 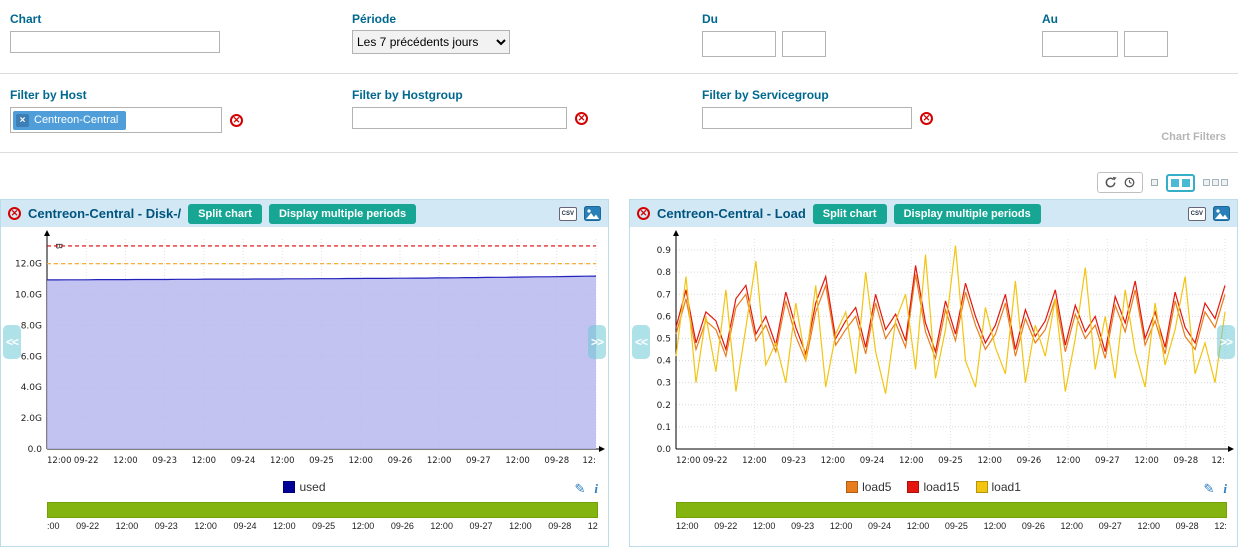 I want to click on filter-host-input: × Centreon-Central, so click(x=116, y=120).